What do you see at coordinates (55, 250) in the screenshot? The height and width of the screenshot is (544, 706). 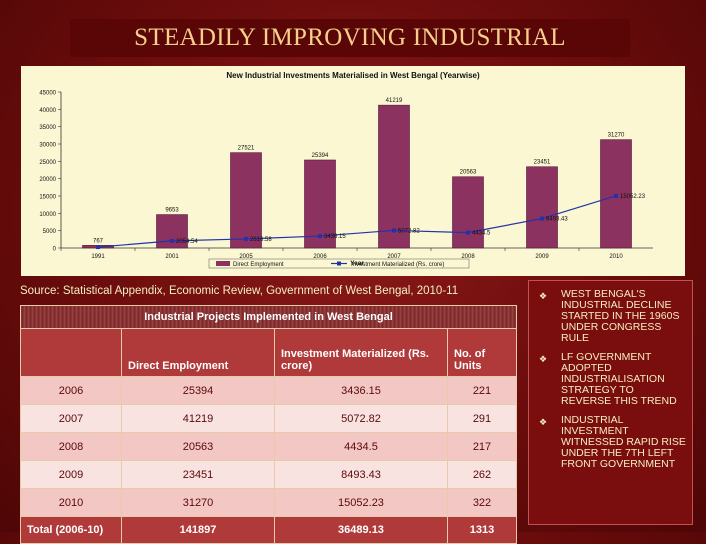 I see `y-tick-label: 0` at bounding box center [55, 250].